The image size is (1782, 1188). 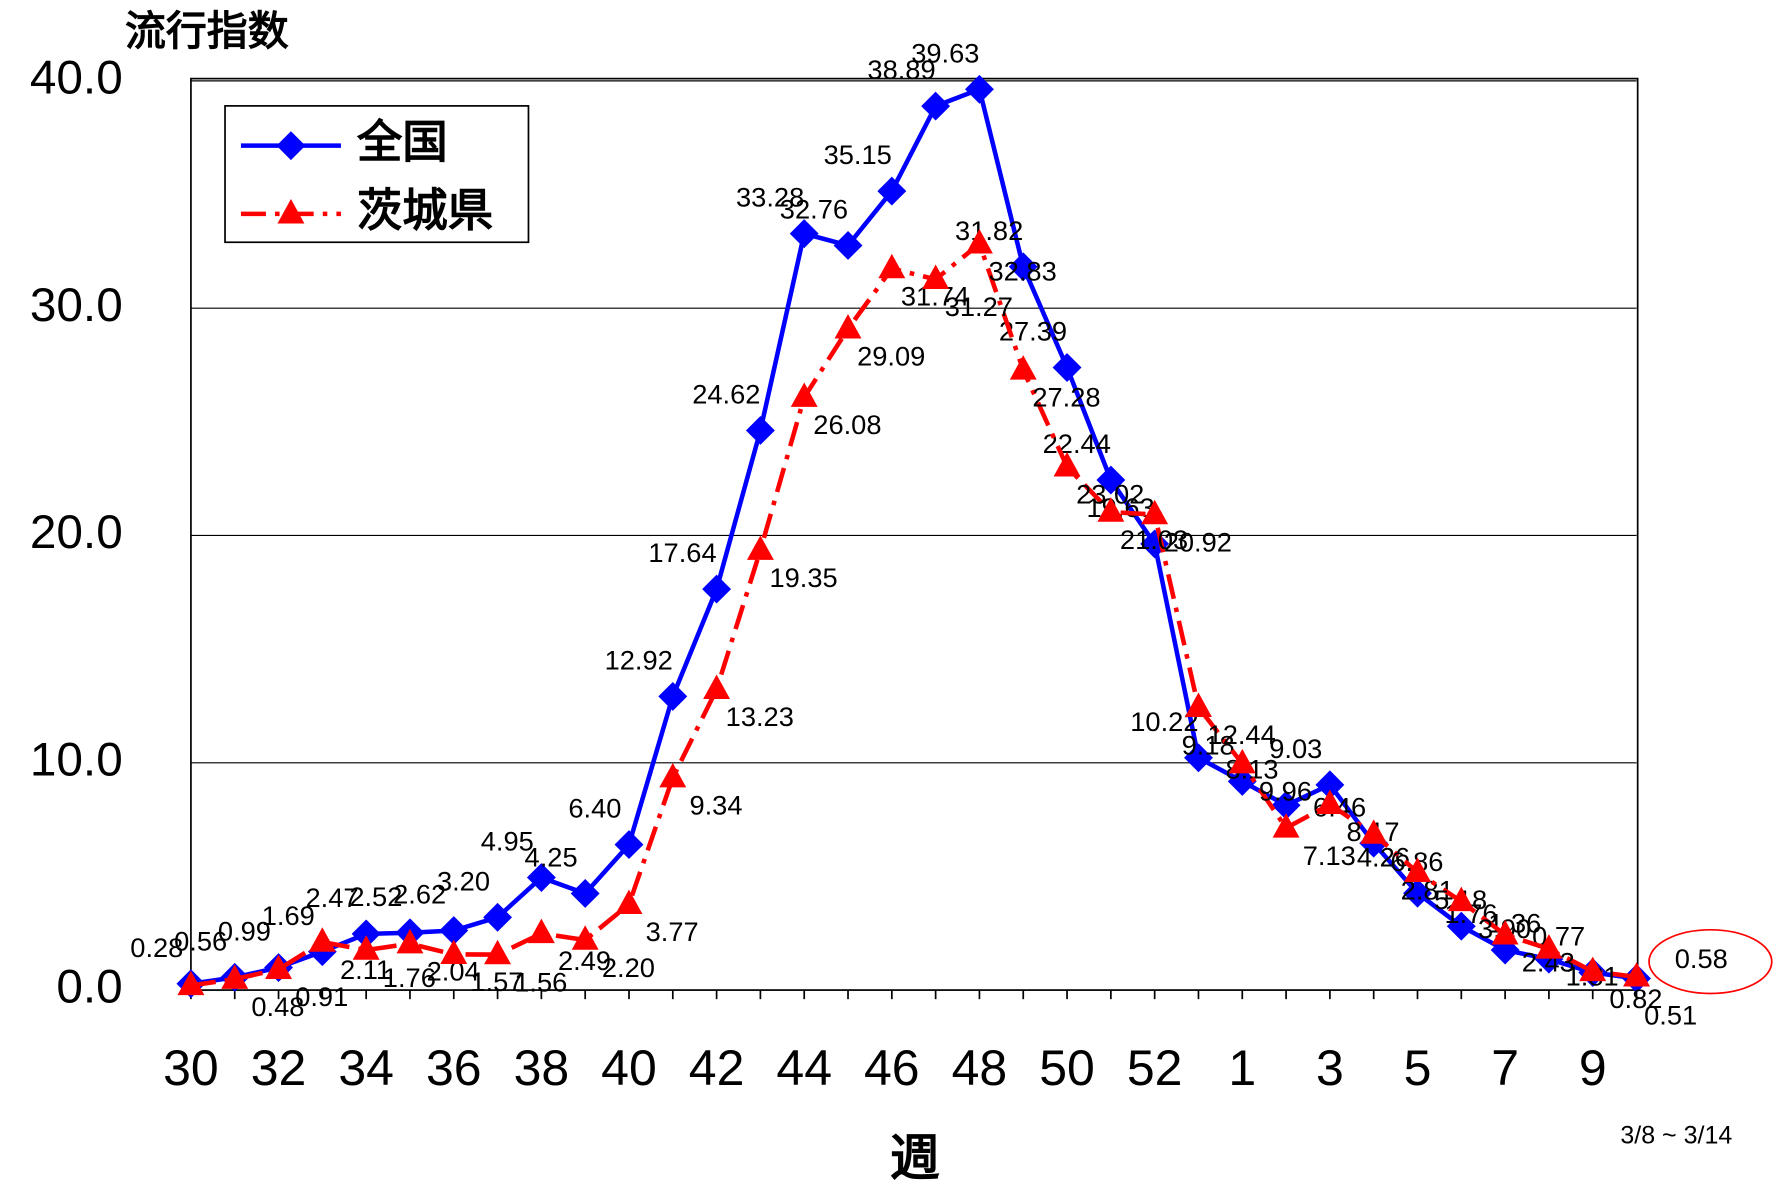 What do you see at coordinates (191, 1068) in the screenshot?
I see `x-tick-label: 30` at bounding box center [191, 1068].